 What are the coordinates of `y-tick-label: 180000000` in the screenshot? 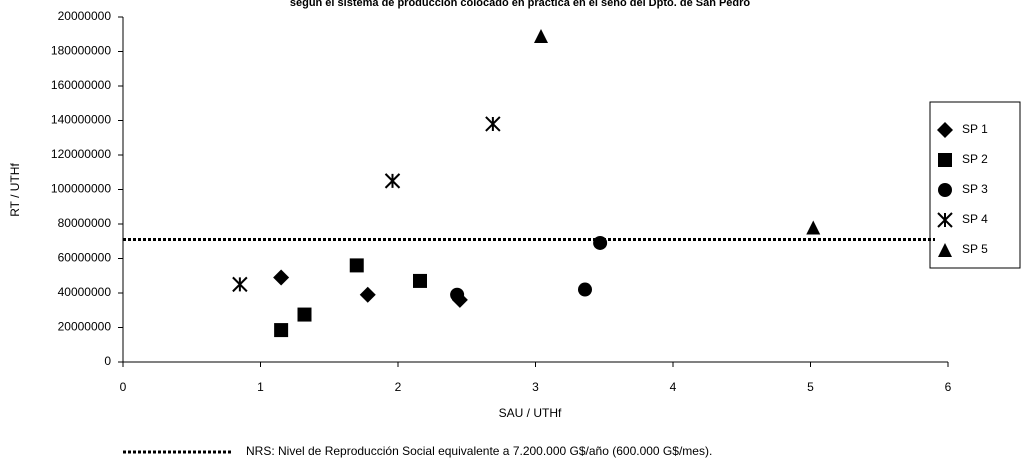 It's located at (81, 51).